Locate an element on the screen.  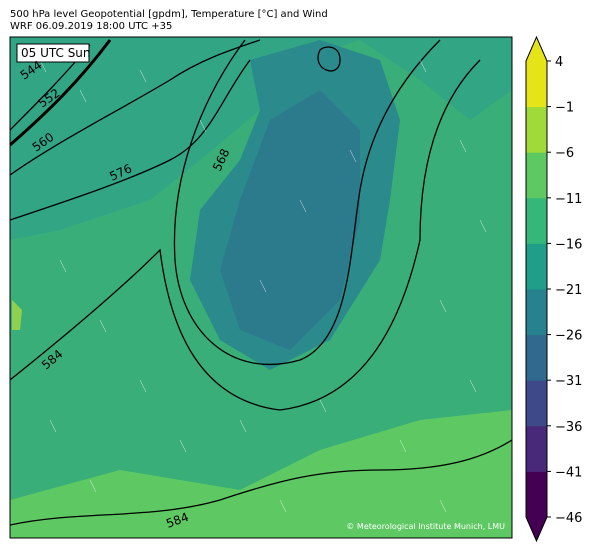
colorbar-tick-label: −36 is located at coordinates (568, 427).